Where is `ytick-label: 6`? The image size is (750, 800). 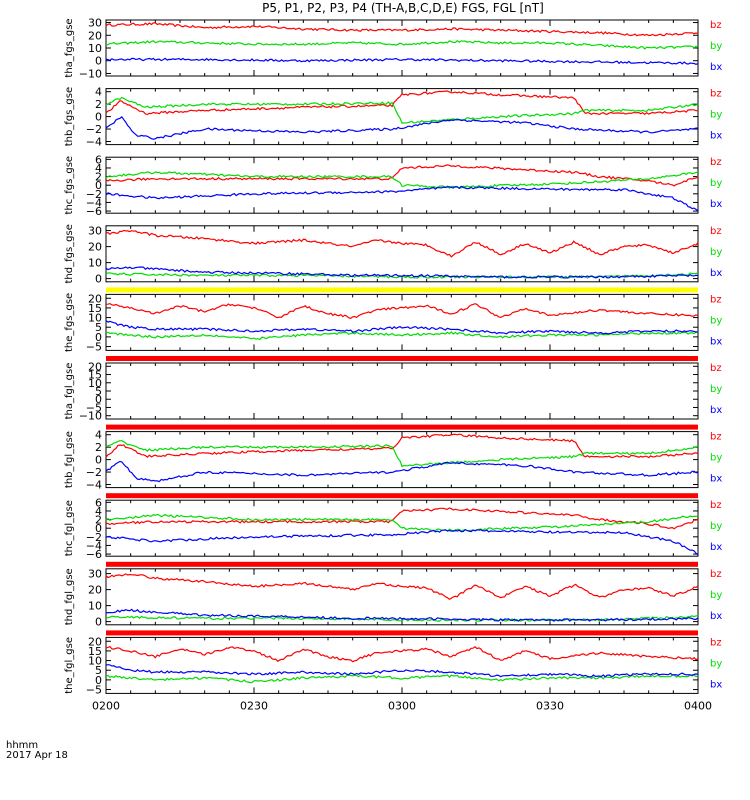
ytick-label: 6 is located at coordinates (98, 159).